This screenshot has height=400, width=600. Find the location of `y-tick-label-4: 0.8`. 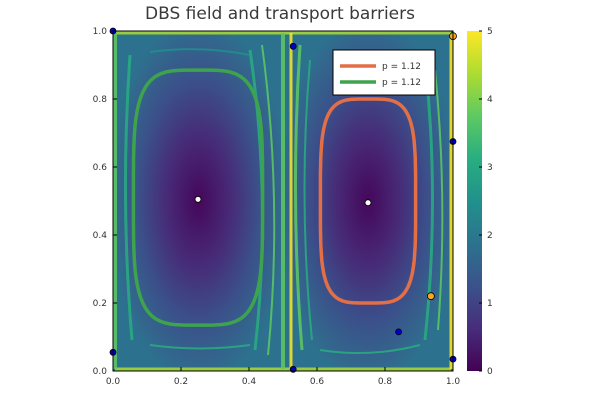

y-tick-label-4: 0.8 is located at coordinates (100, 100).